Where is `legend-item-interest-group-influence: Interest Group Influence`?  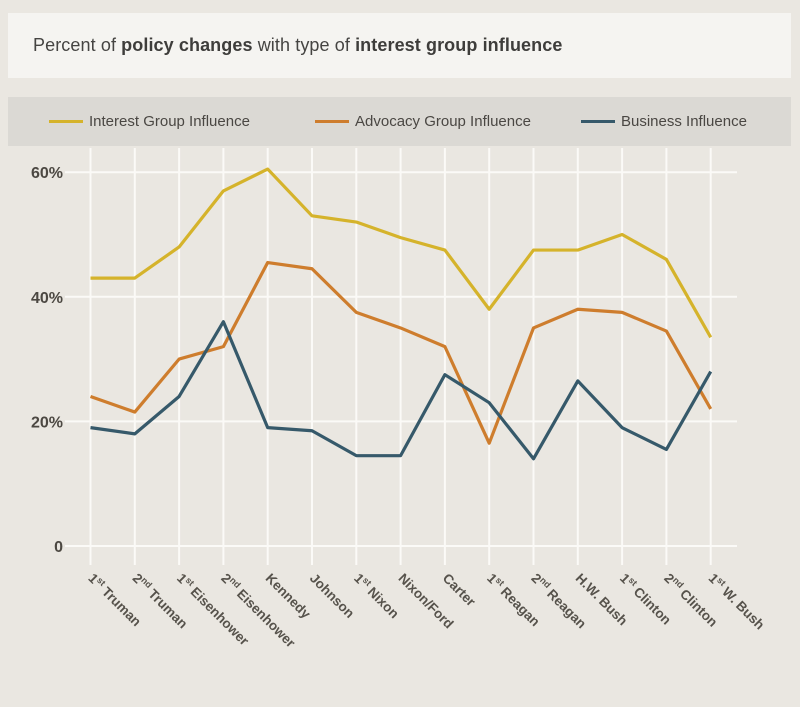
legend-item-interest-group-influence: Interest Group Influence is located at coordinates (149, 121).